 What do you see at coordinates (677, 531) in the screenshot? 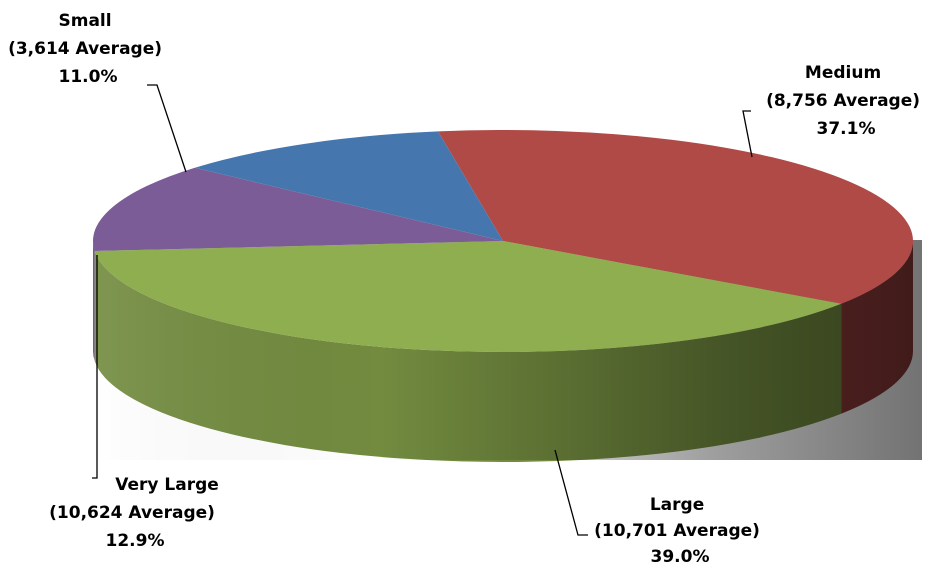
I see `label-large-average: (10,701 Average)` at bounding box center [677, 531].